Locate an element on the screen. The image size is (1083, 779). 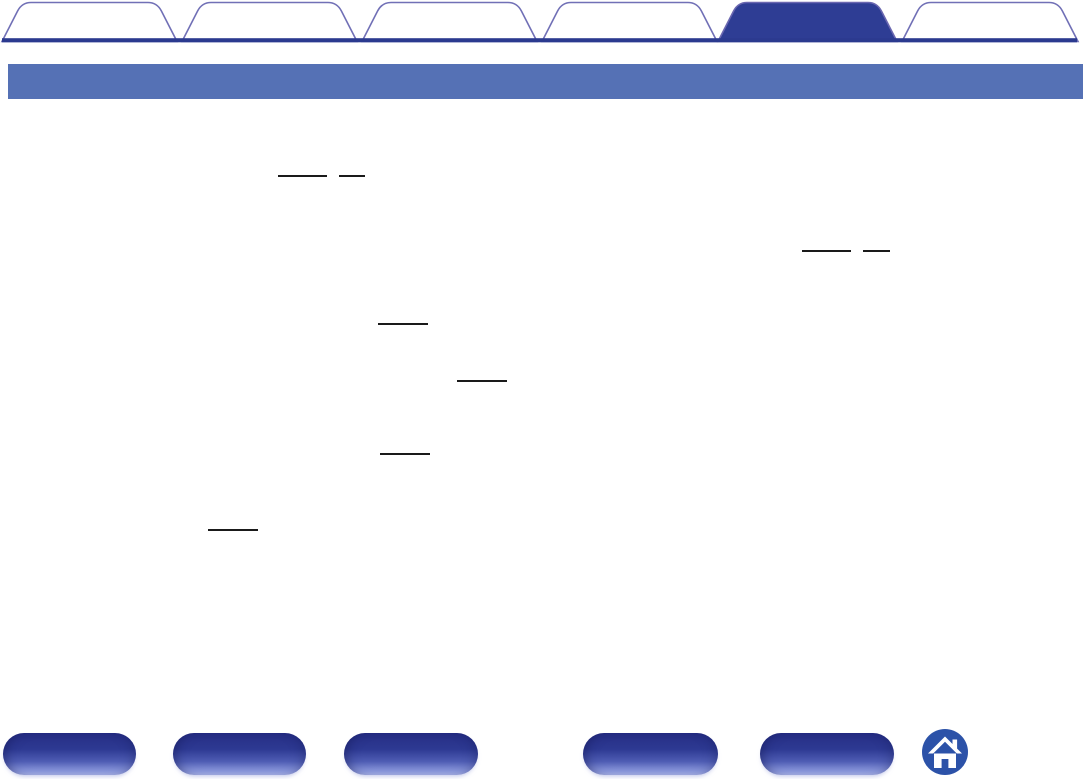
home-button is located at coordinates (945, 752).